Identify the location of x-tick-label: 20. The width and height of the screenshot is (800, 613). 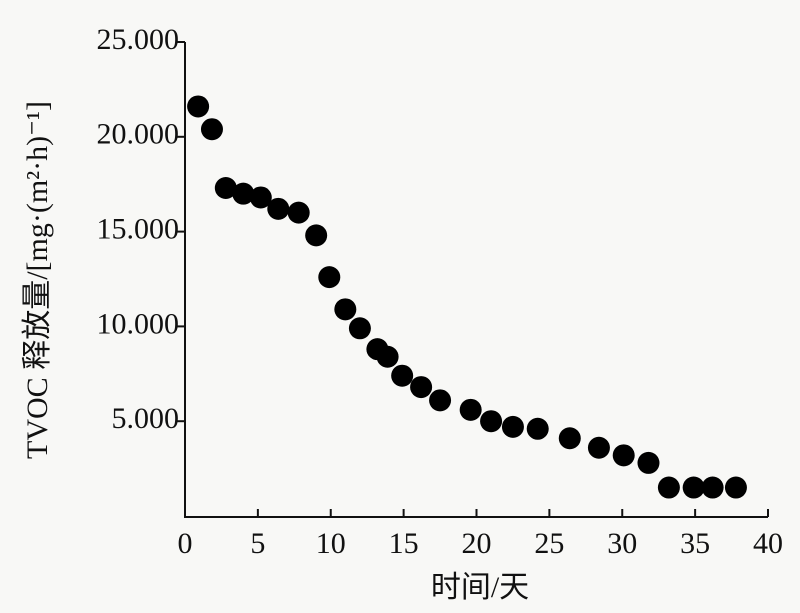
(477, 543).